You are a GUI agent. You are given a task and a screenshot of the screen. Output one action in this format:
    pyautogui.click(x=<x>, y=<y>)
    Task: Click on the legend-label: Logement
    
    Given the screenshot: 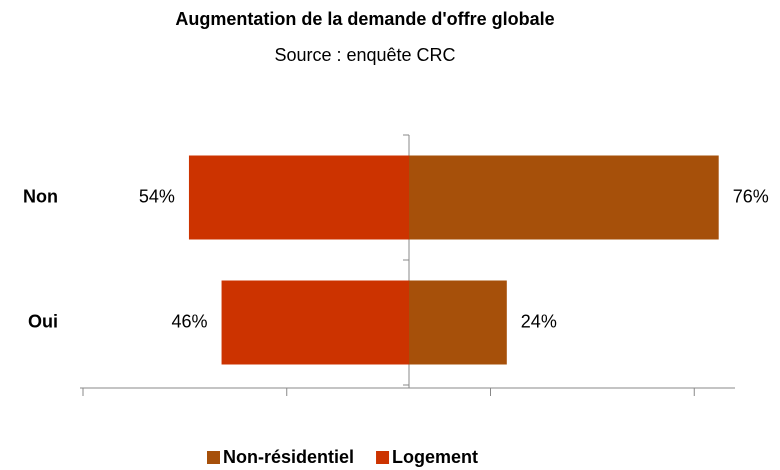 What is the action you would take?
    pyautogui.click(x=435, y=457)
    